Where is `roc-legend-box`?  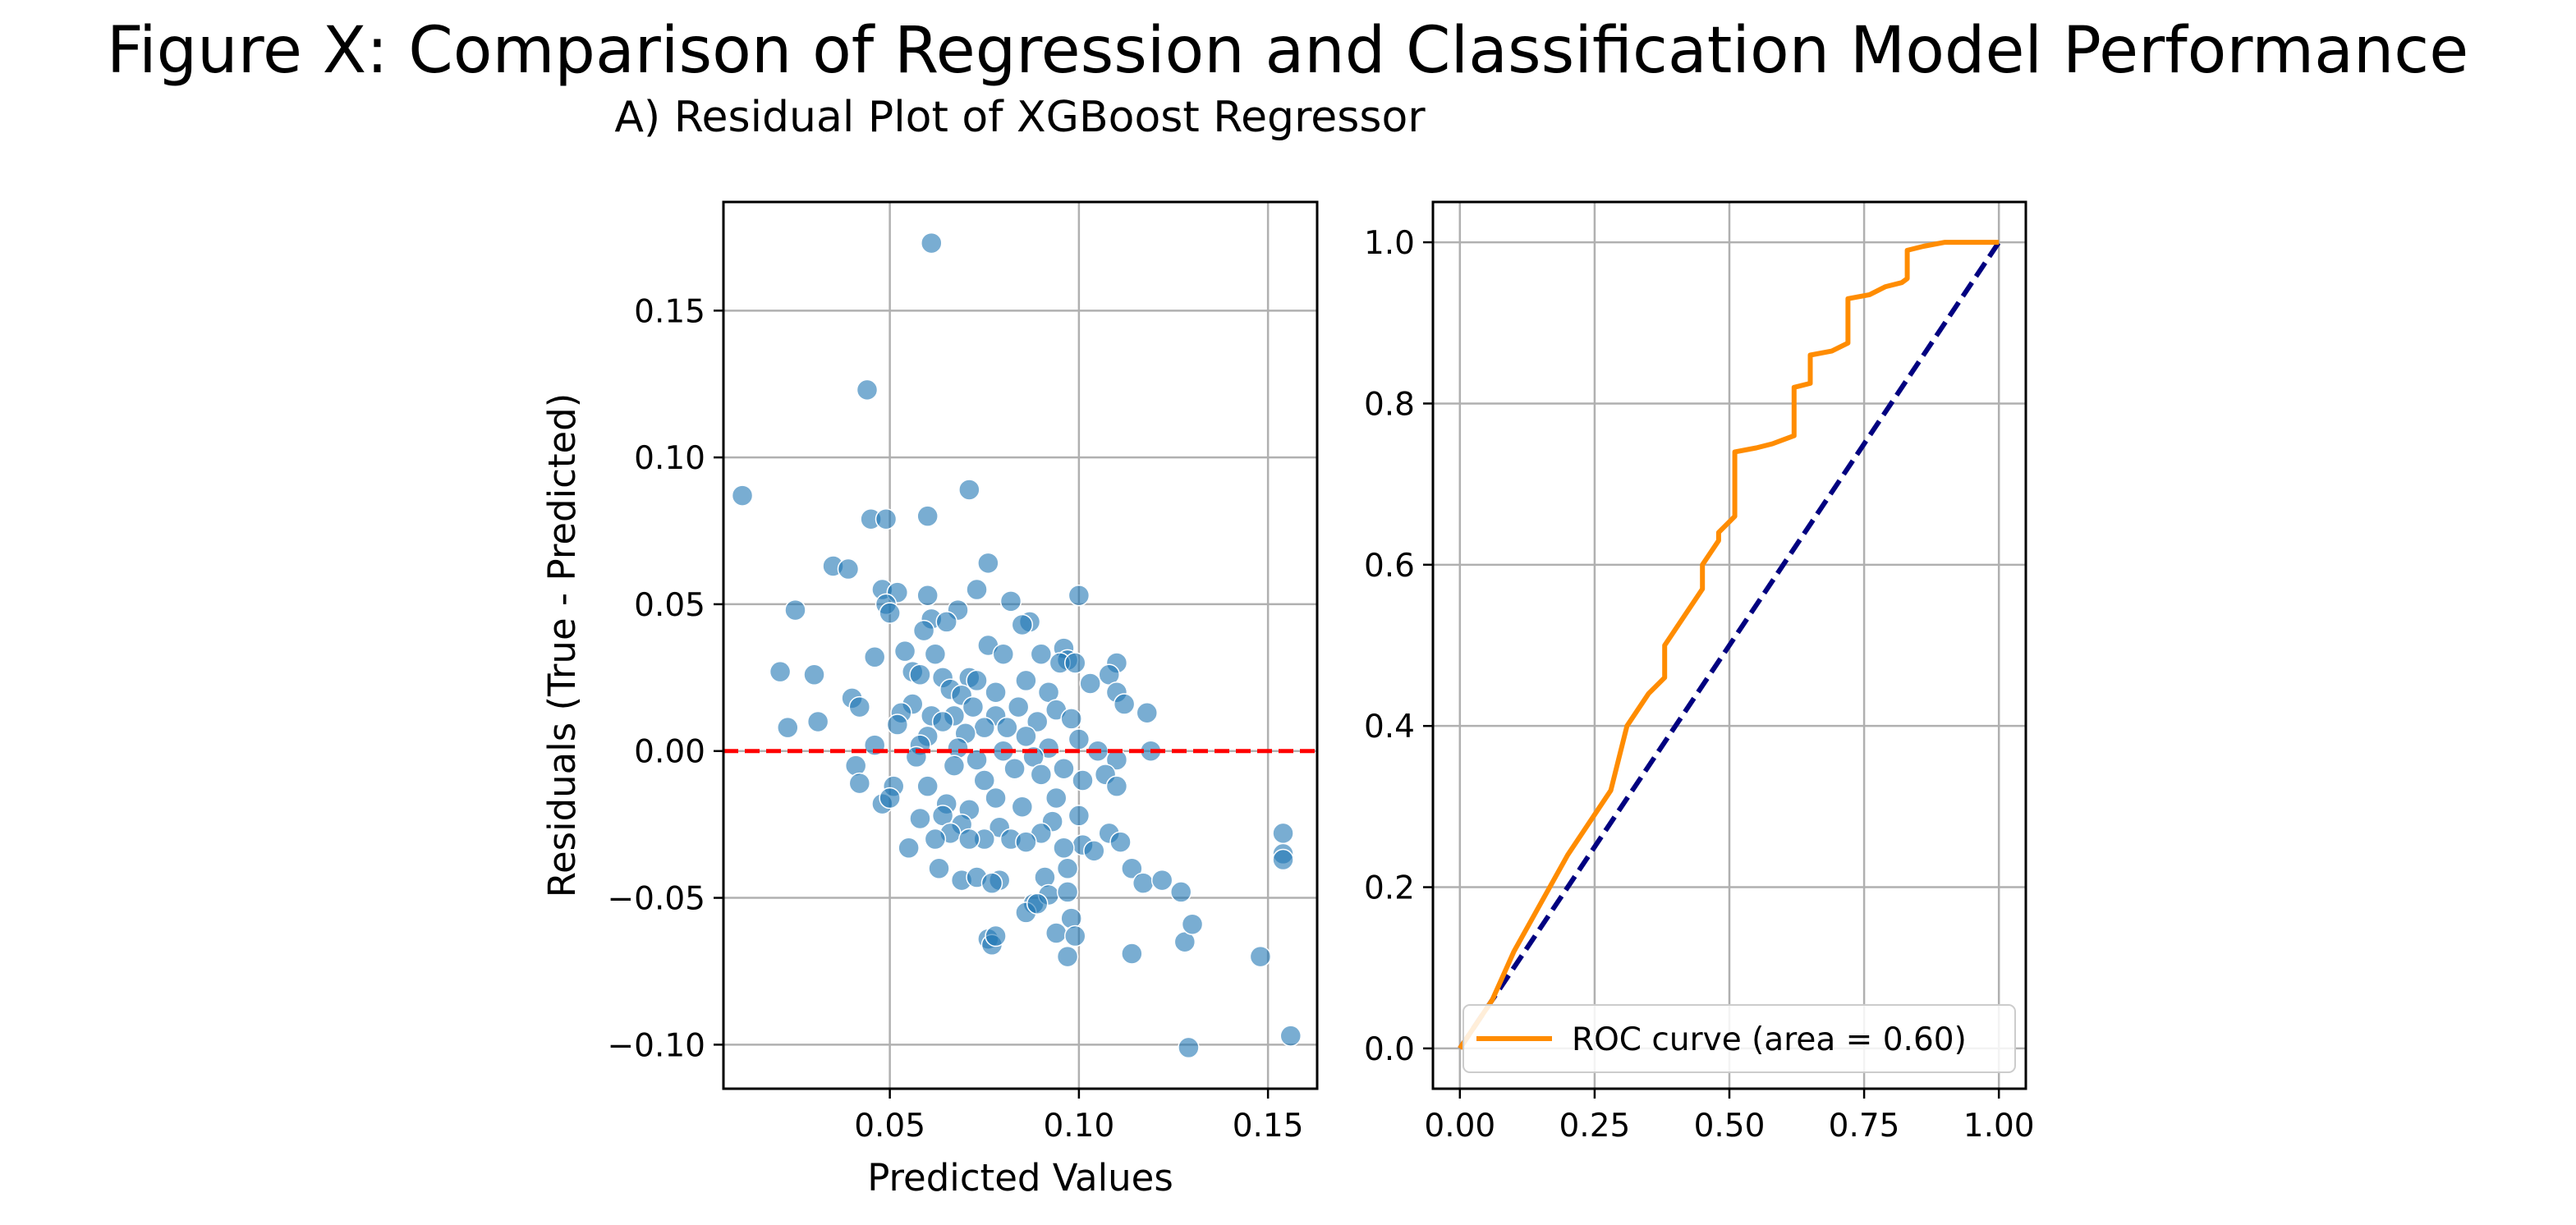 roc-legend-box is located at coordinates (1739, 1038).